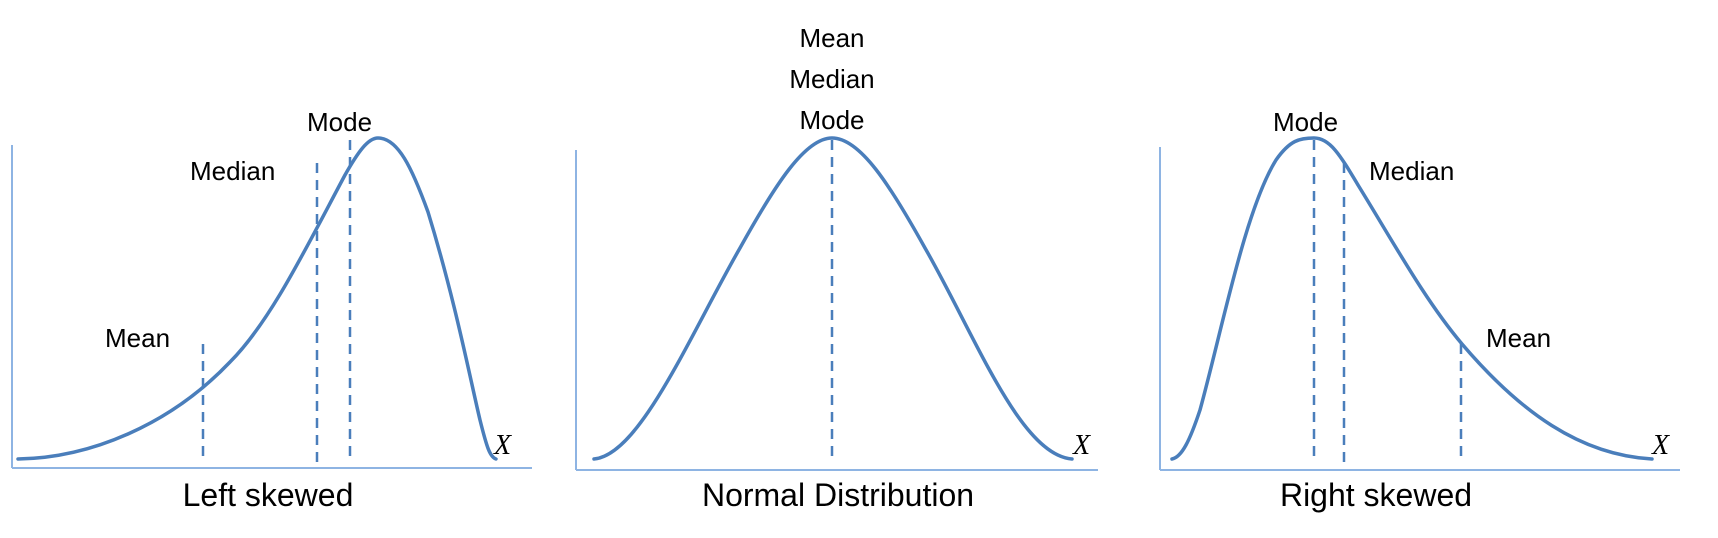 The image size is (1718, 538). Describe the element at coordinates (1660, 445) in the screenshot. I see `right-x-axis-label: X` at that location.